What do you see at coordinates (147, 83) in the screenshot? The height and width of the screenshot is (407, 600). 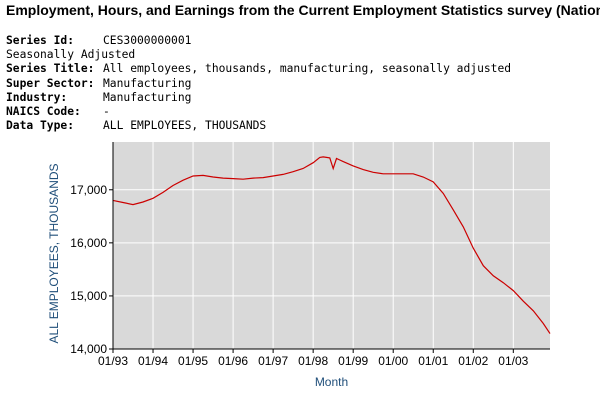 I see `super-sector-value: Manufacturing` at bounding box center [147, 83].